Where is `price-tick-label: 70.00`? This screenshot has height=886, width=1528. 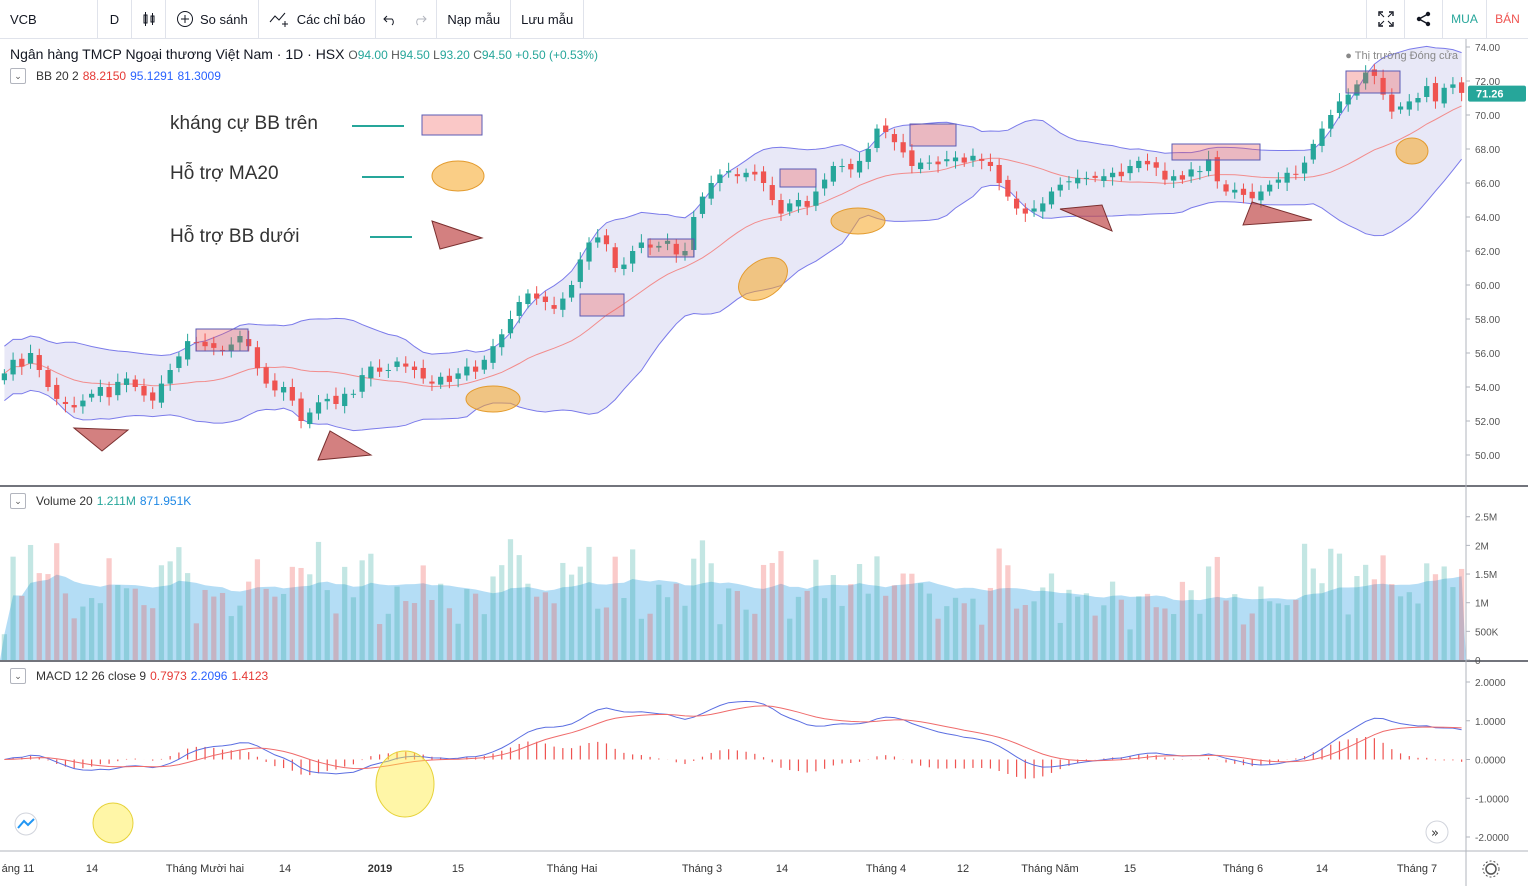 price-tick-label: 70.00 is located at coordinates (1487, 116).